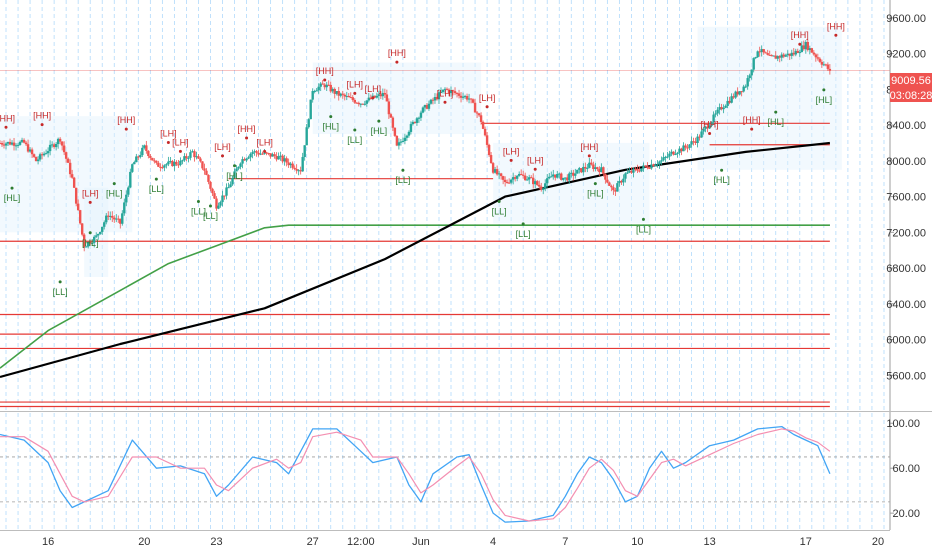 This screenshot has width=932, height=555. What do you see at coordinates (906, 126) in the screenshot?
I see `price-tick-label: 8400.00` at bounding box center [906, 126].